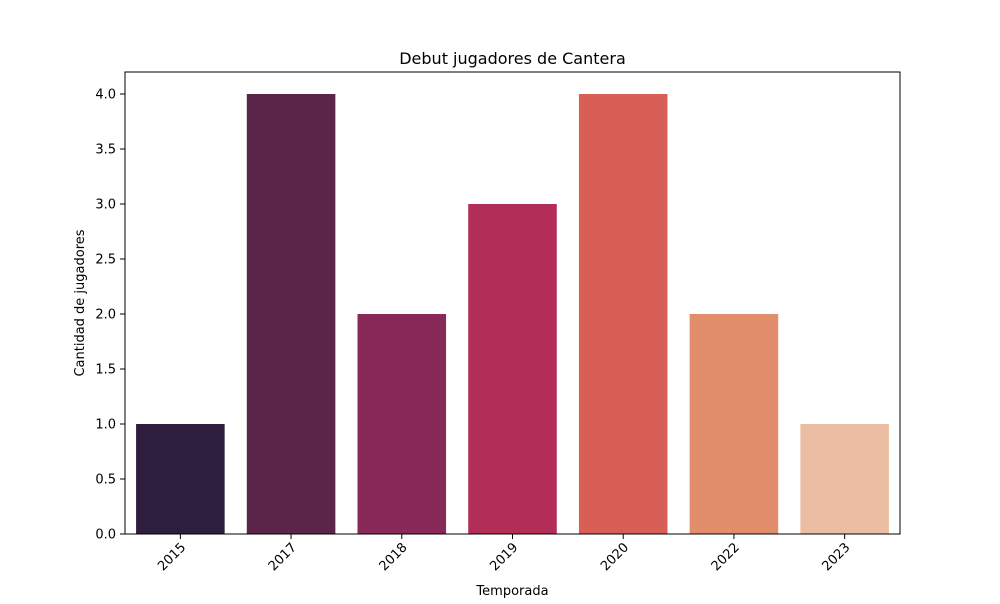 The width and height of the screenshot is (1000, 604). Describe the element at coordinates (180, 479) in the screenshot. I see `bar-2015` at that location.